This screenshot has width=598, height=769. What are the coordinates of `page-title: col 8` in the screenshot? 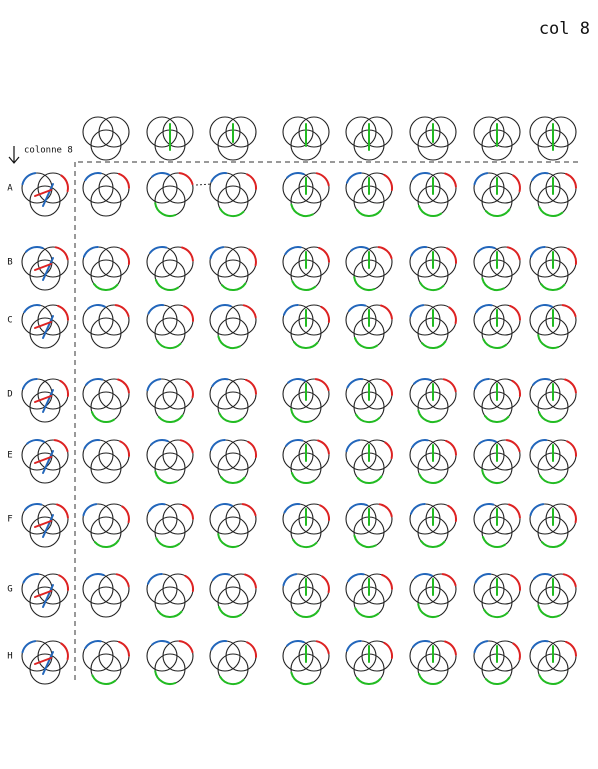 It's located at (564, 29).